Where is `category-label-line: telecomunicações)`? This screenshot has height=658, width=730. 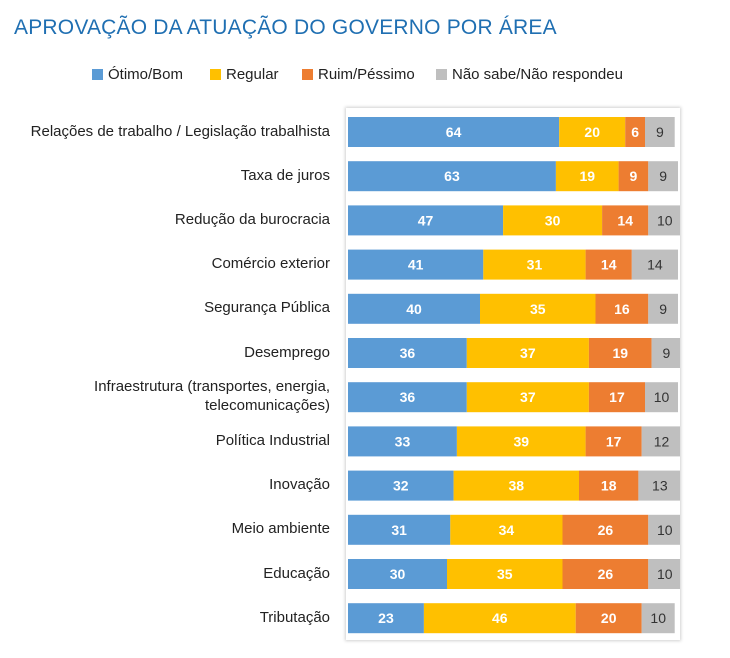 category-label-line: telecomunicações) is located at coordinates (267, 406).